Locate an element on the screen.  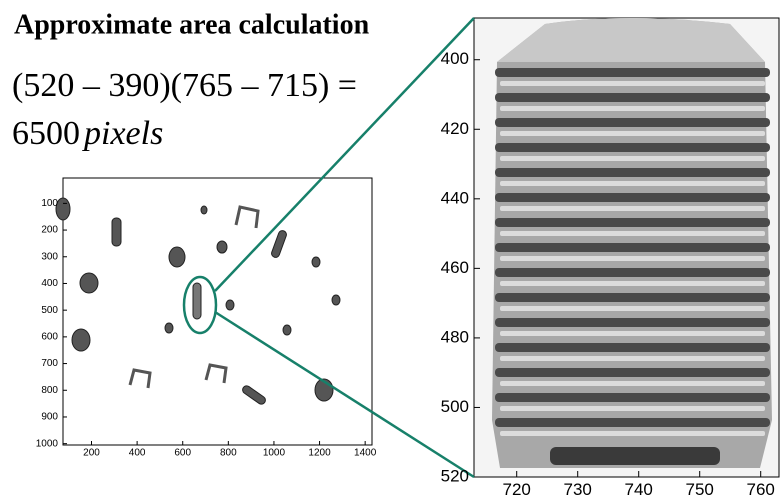
y-tick-label: 480 is located at coordinates (455, 336).